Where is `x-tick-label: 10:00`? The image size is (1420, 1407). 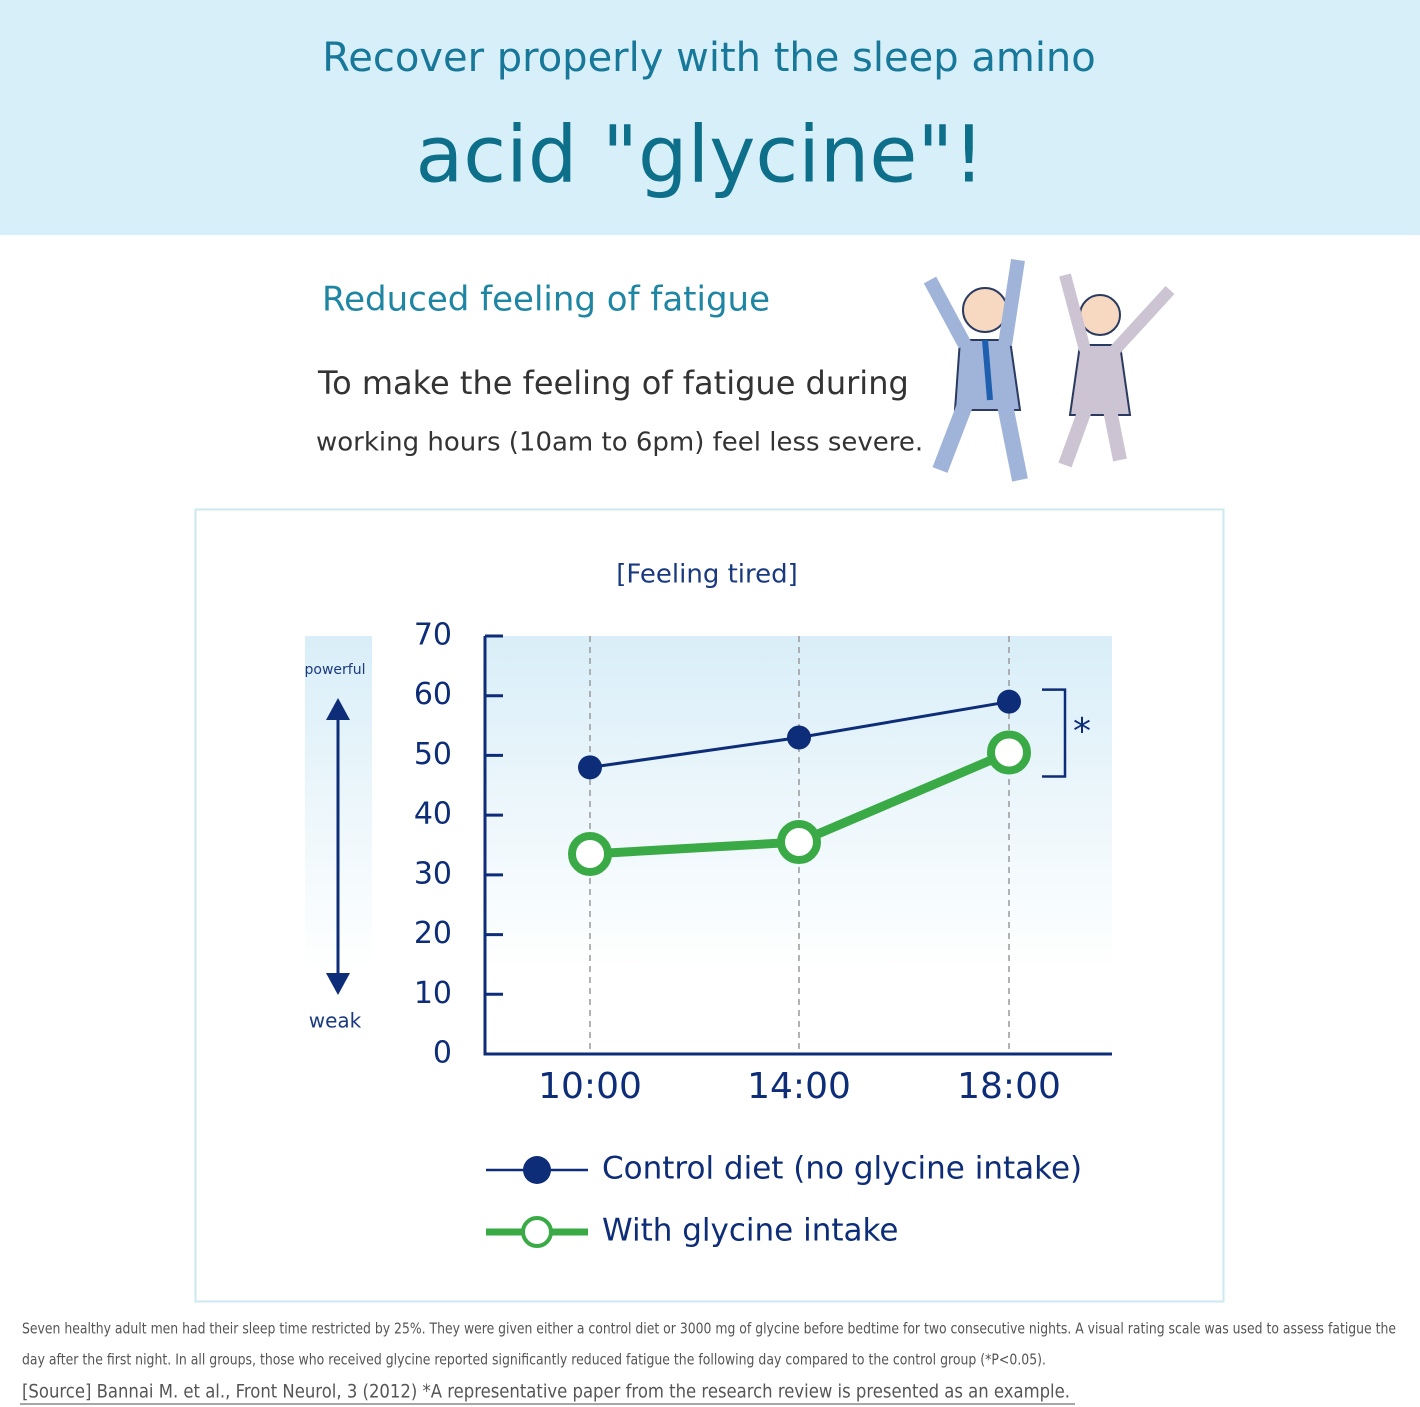
x-tick-label: 10:00 is located at coordinates (590, 1086).